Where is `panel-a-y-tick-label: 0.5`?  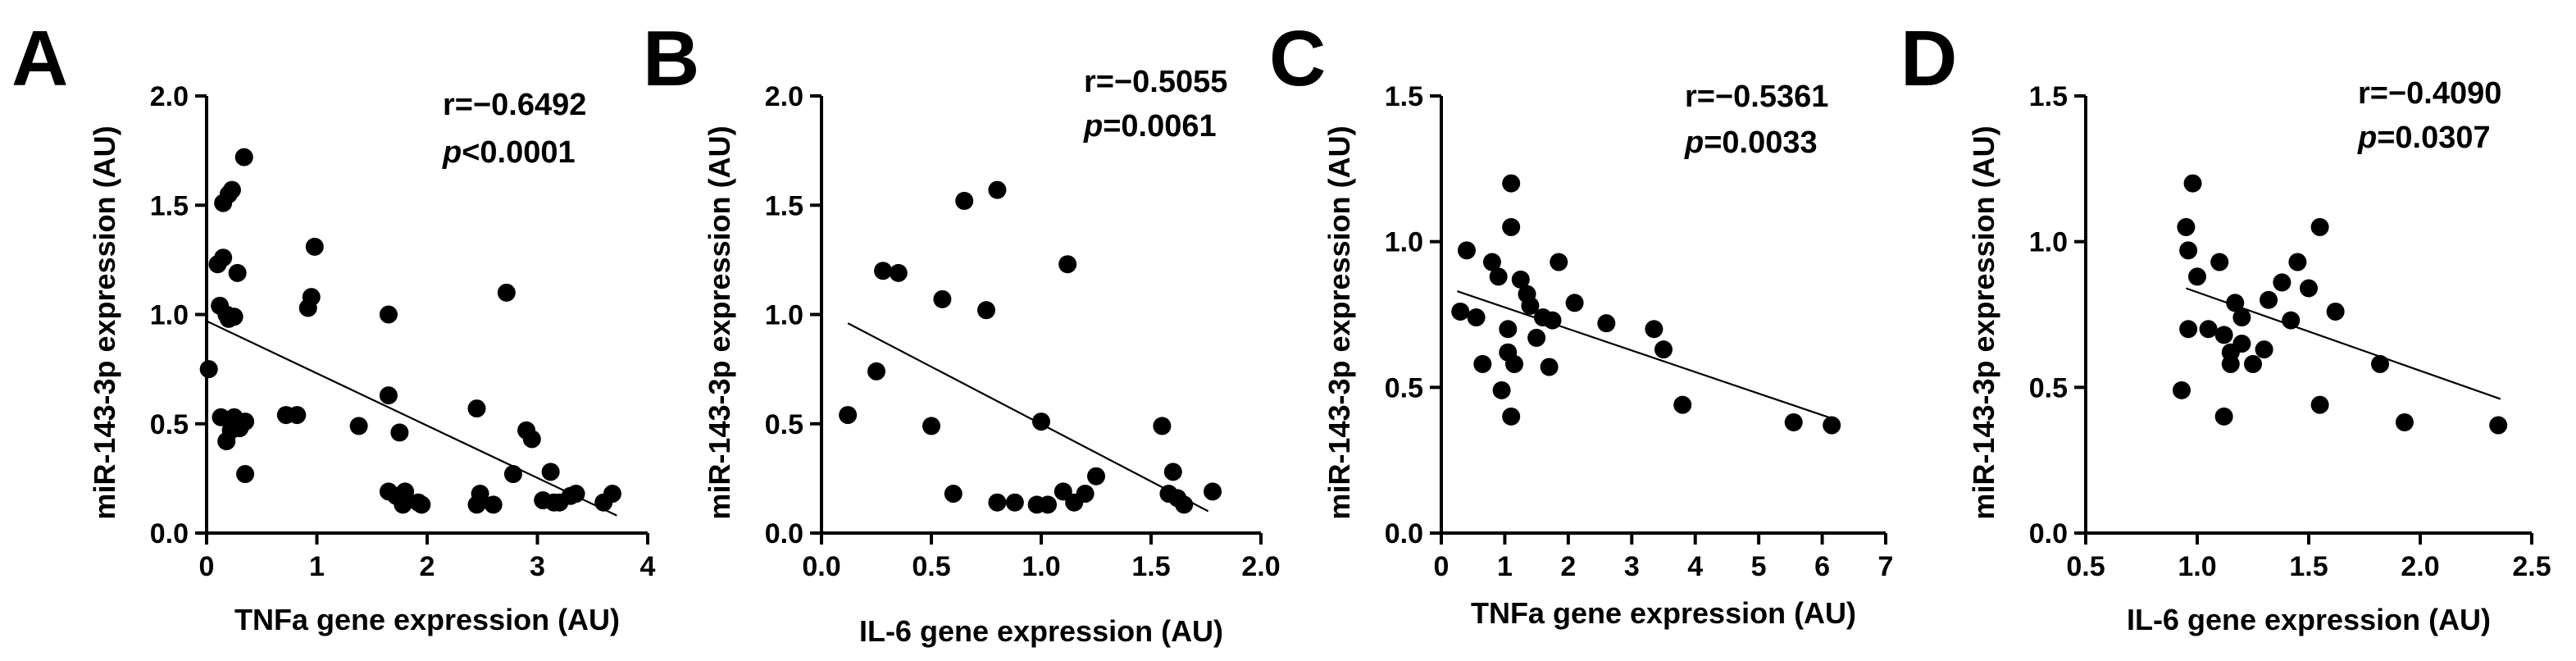
panel-a-y-tick-label: 0.5 is located at coordinates (169, 424).